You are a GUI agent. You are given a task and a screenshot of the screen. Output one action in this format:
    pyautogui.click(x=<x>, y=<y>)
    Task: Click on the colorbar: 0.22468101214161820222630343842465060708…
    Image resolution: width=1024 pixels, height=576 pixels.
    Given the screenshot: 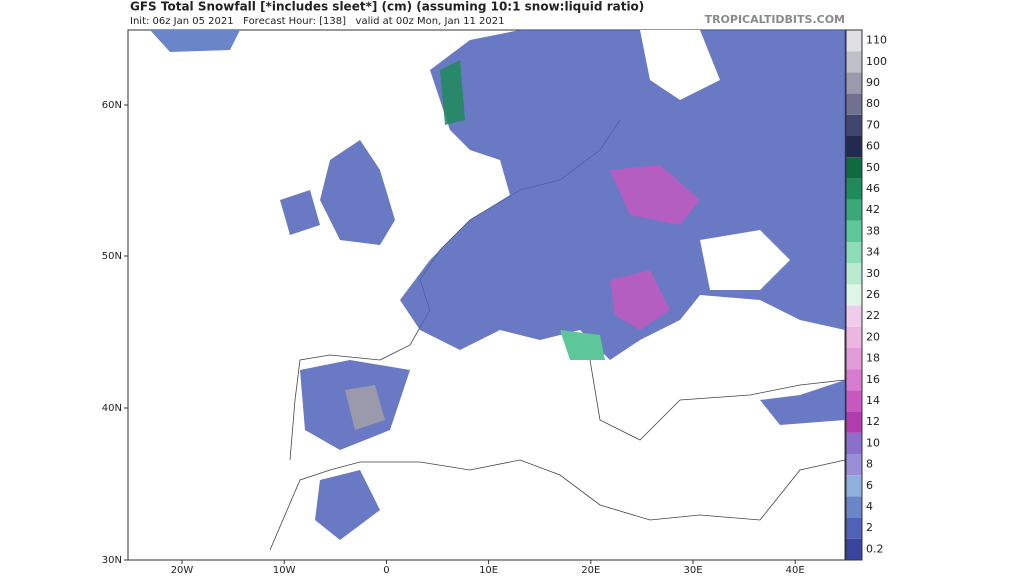 What is the action you would take?
    pyautogui.click(x=866, y=295)
    